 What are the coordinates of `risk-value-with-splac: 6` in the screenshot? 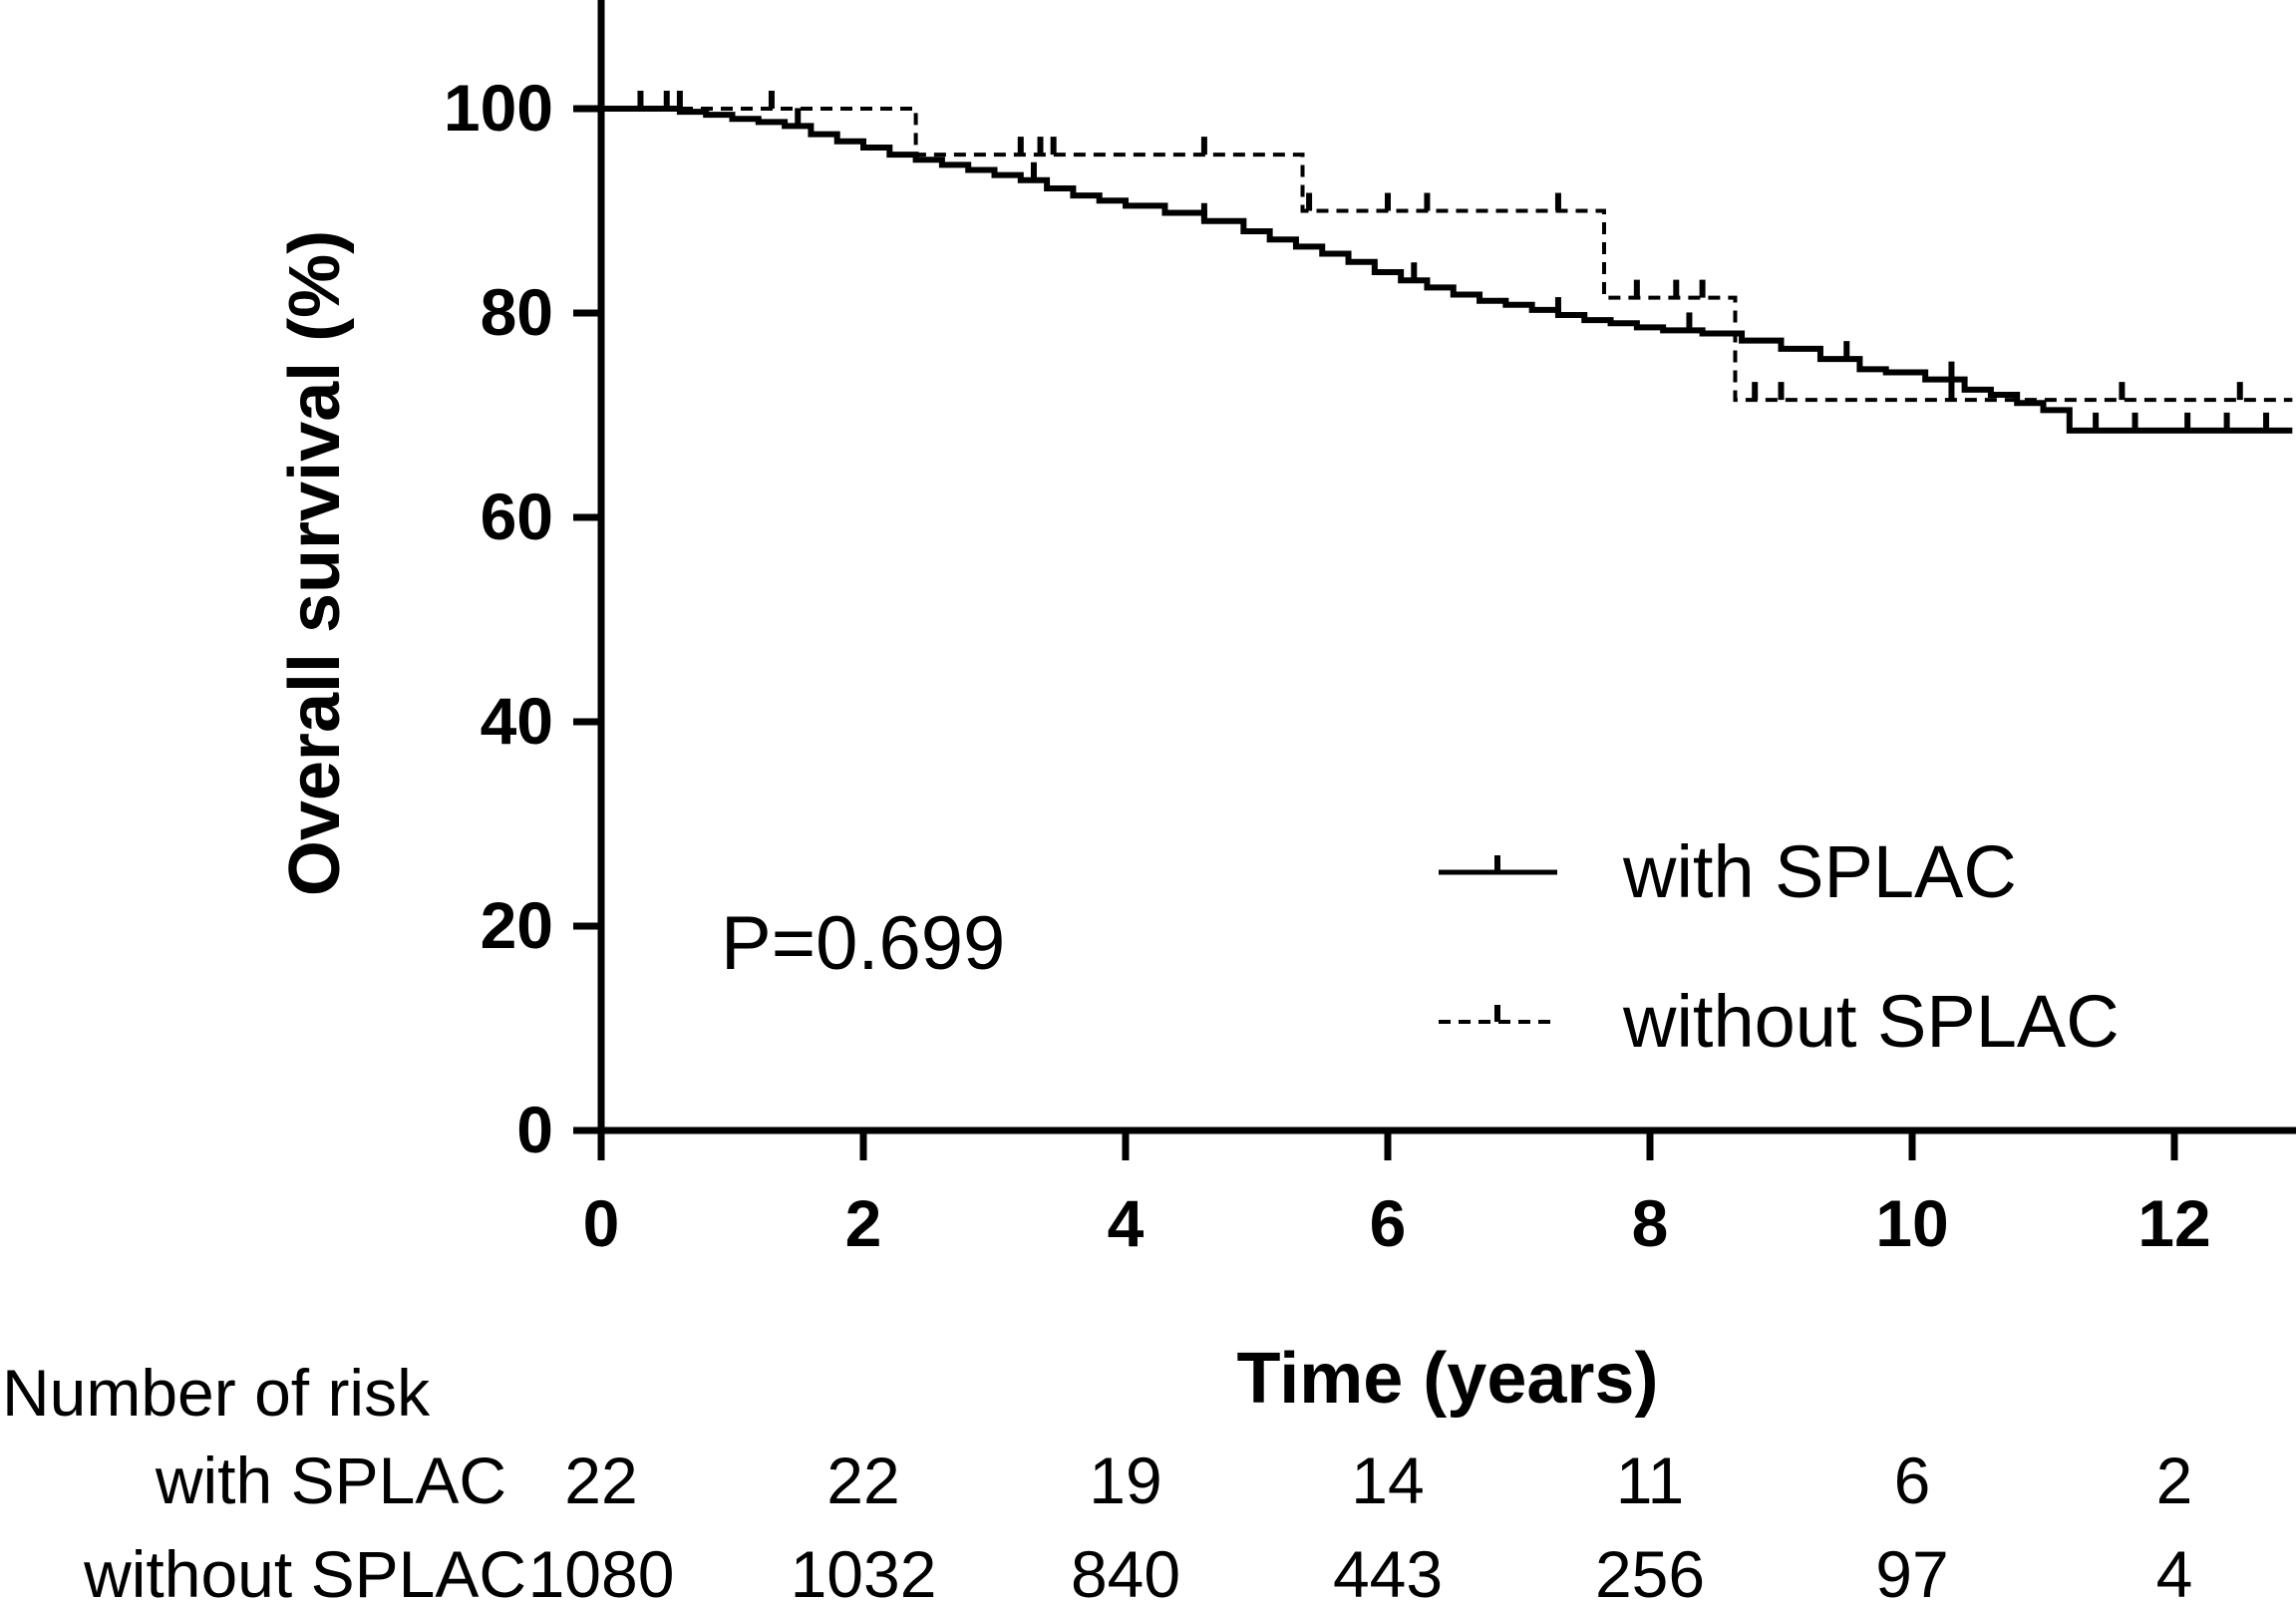 It's located at (1912, 1480).